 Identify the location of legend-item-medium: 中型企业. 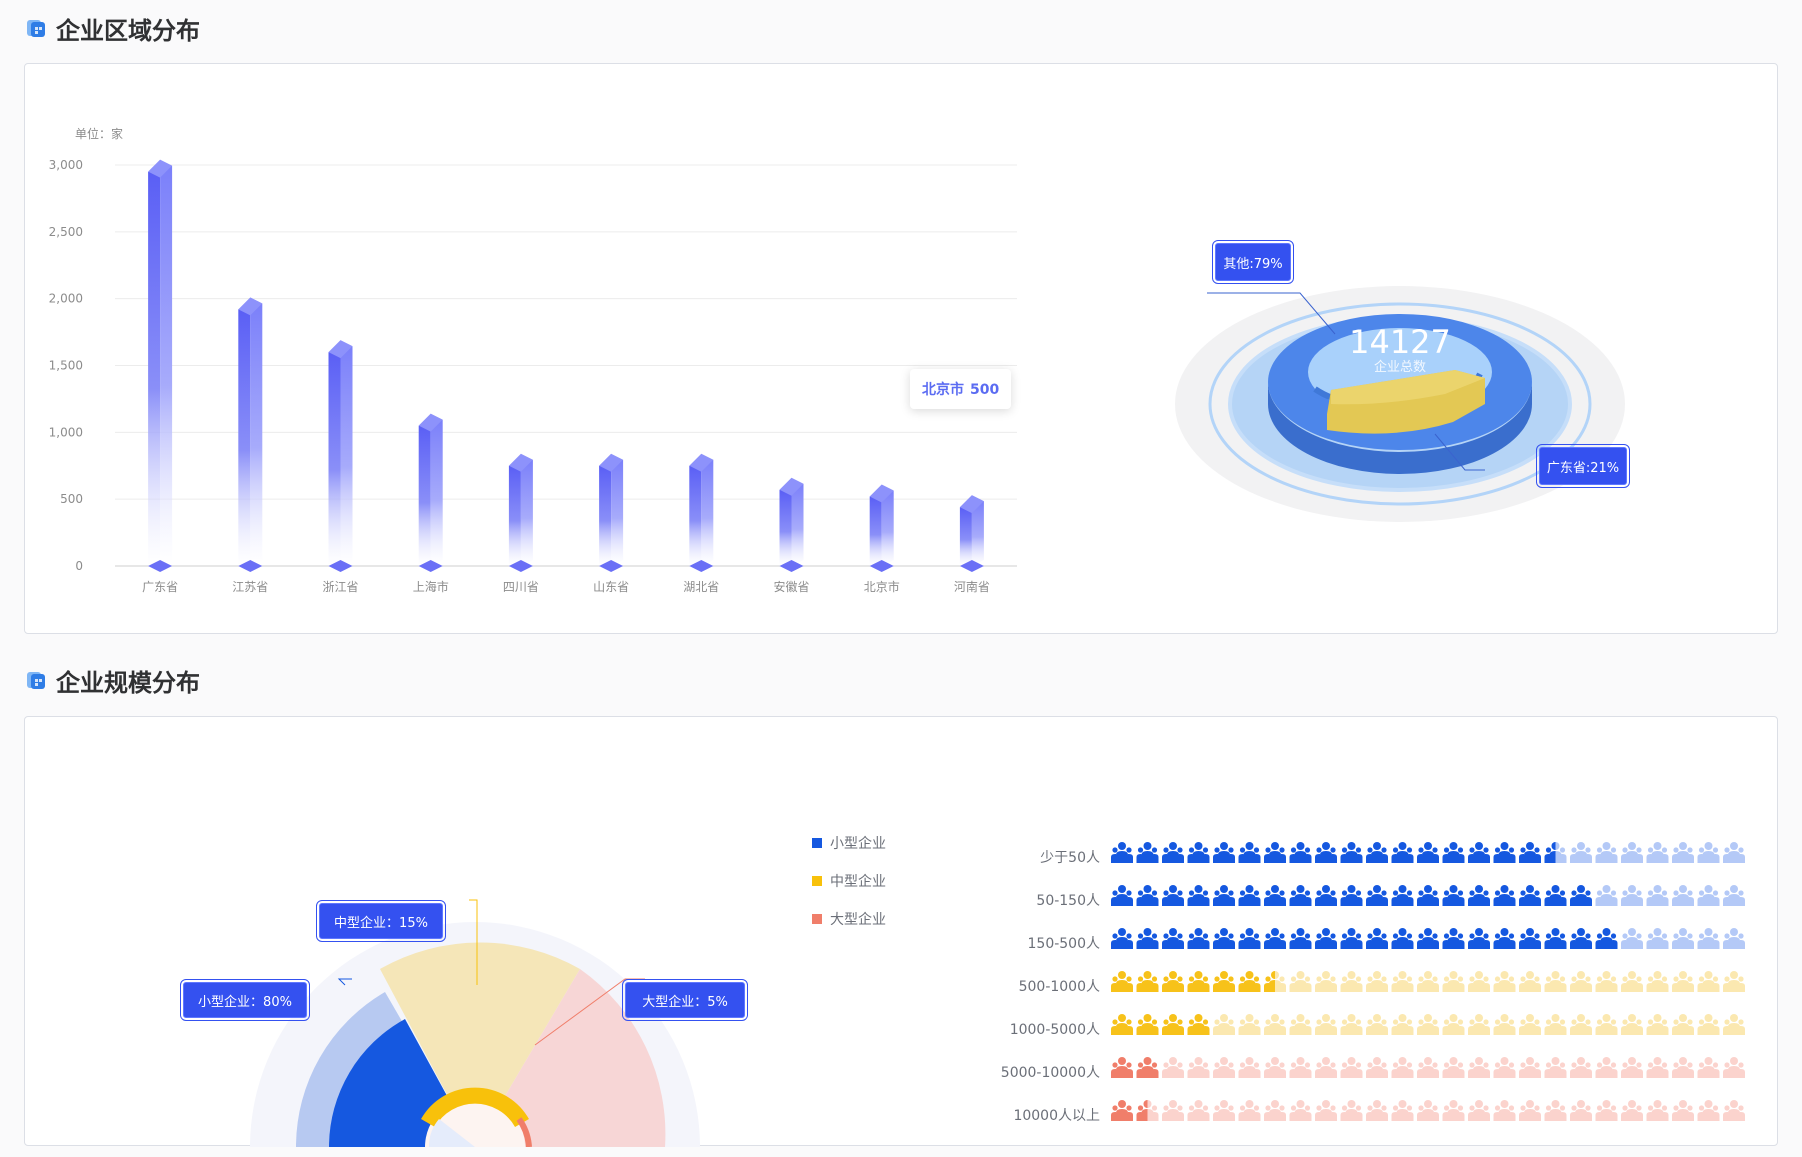
(849, 881).